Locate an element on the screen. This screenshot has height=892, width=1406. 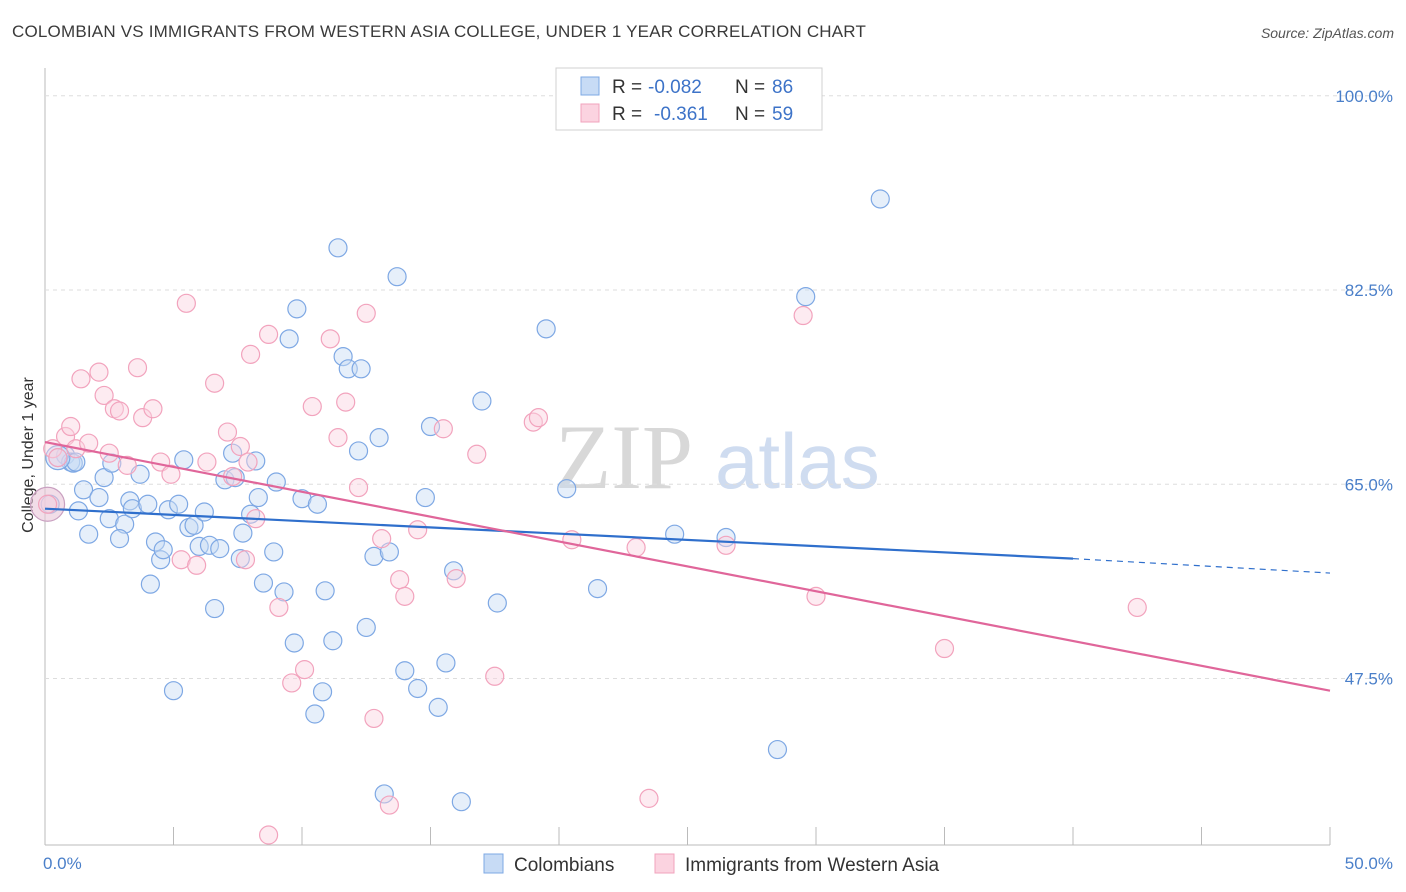
correlation-legend: R = -0.082 N = 86 R = -0.361 N = 59 is located at coordinates (689, 99).